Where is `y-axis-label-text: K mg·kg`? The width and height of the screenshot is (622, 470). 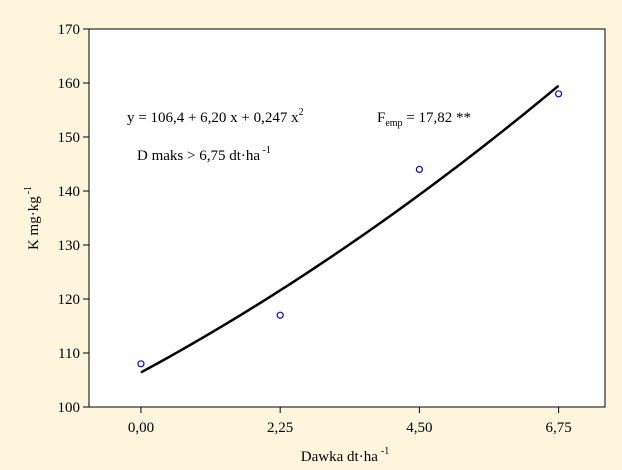 y-axis-label-text: K mg·kg is located at coordinates (34, 223).